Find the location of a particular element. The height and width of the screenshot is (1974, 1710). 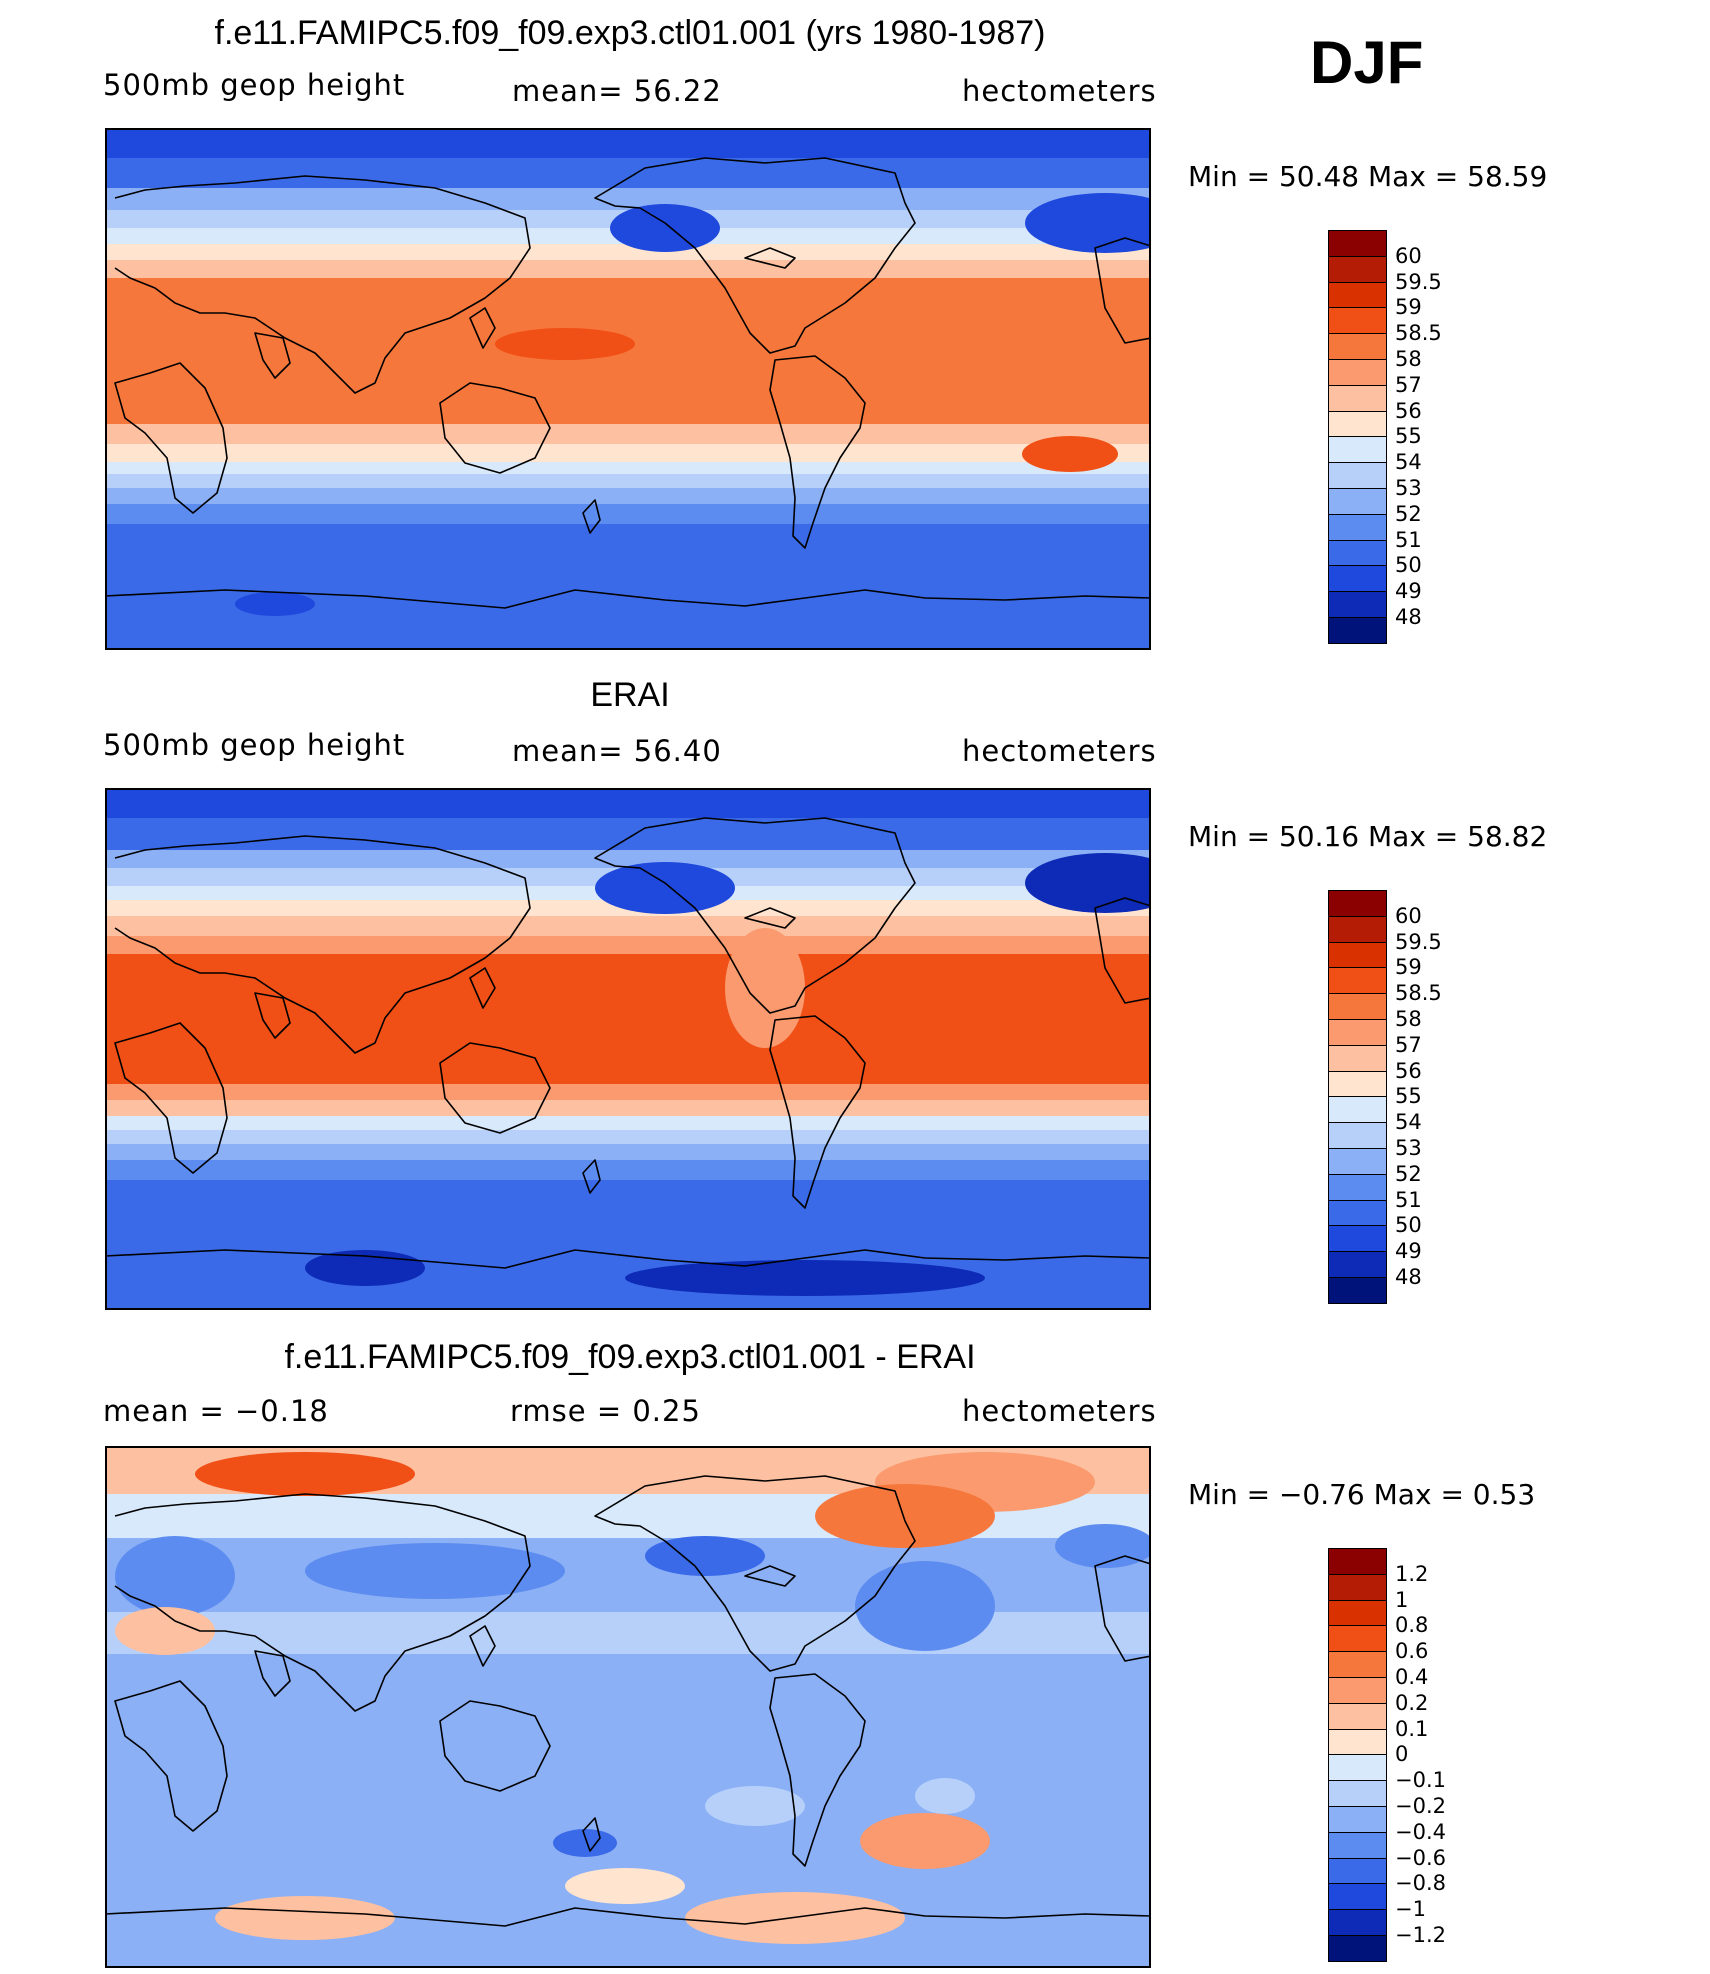

colorbar-tick-label: 51 is located at coordinates (1408, 539).